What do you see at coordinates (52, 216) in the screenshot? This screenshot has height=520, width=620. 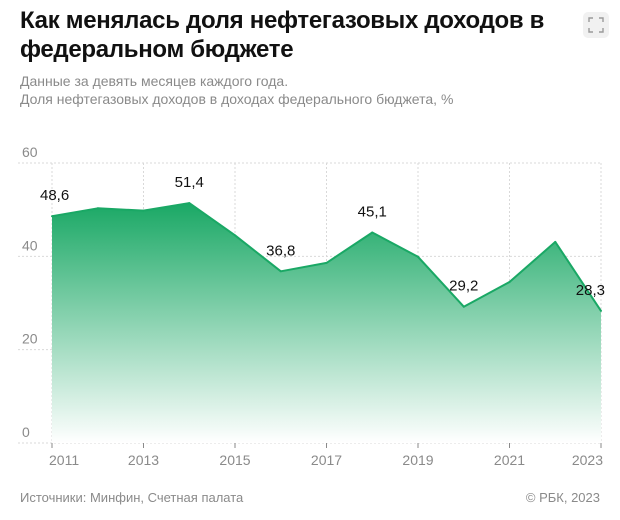 I see `data-point-2011` at bounding box center [52, 216].